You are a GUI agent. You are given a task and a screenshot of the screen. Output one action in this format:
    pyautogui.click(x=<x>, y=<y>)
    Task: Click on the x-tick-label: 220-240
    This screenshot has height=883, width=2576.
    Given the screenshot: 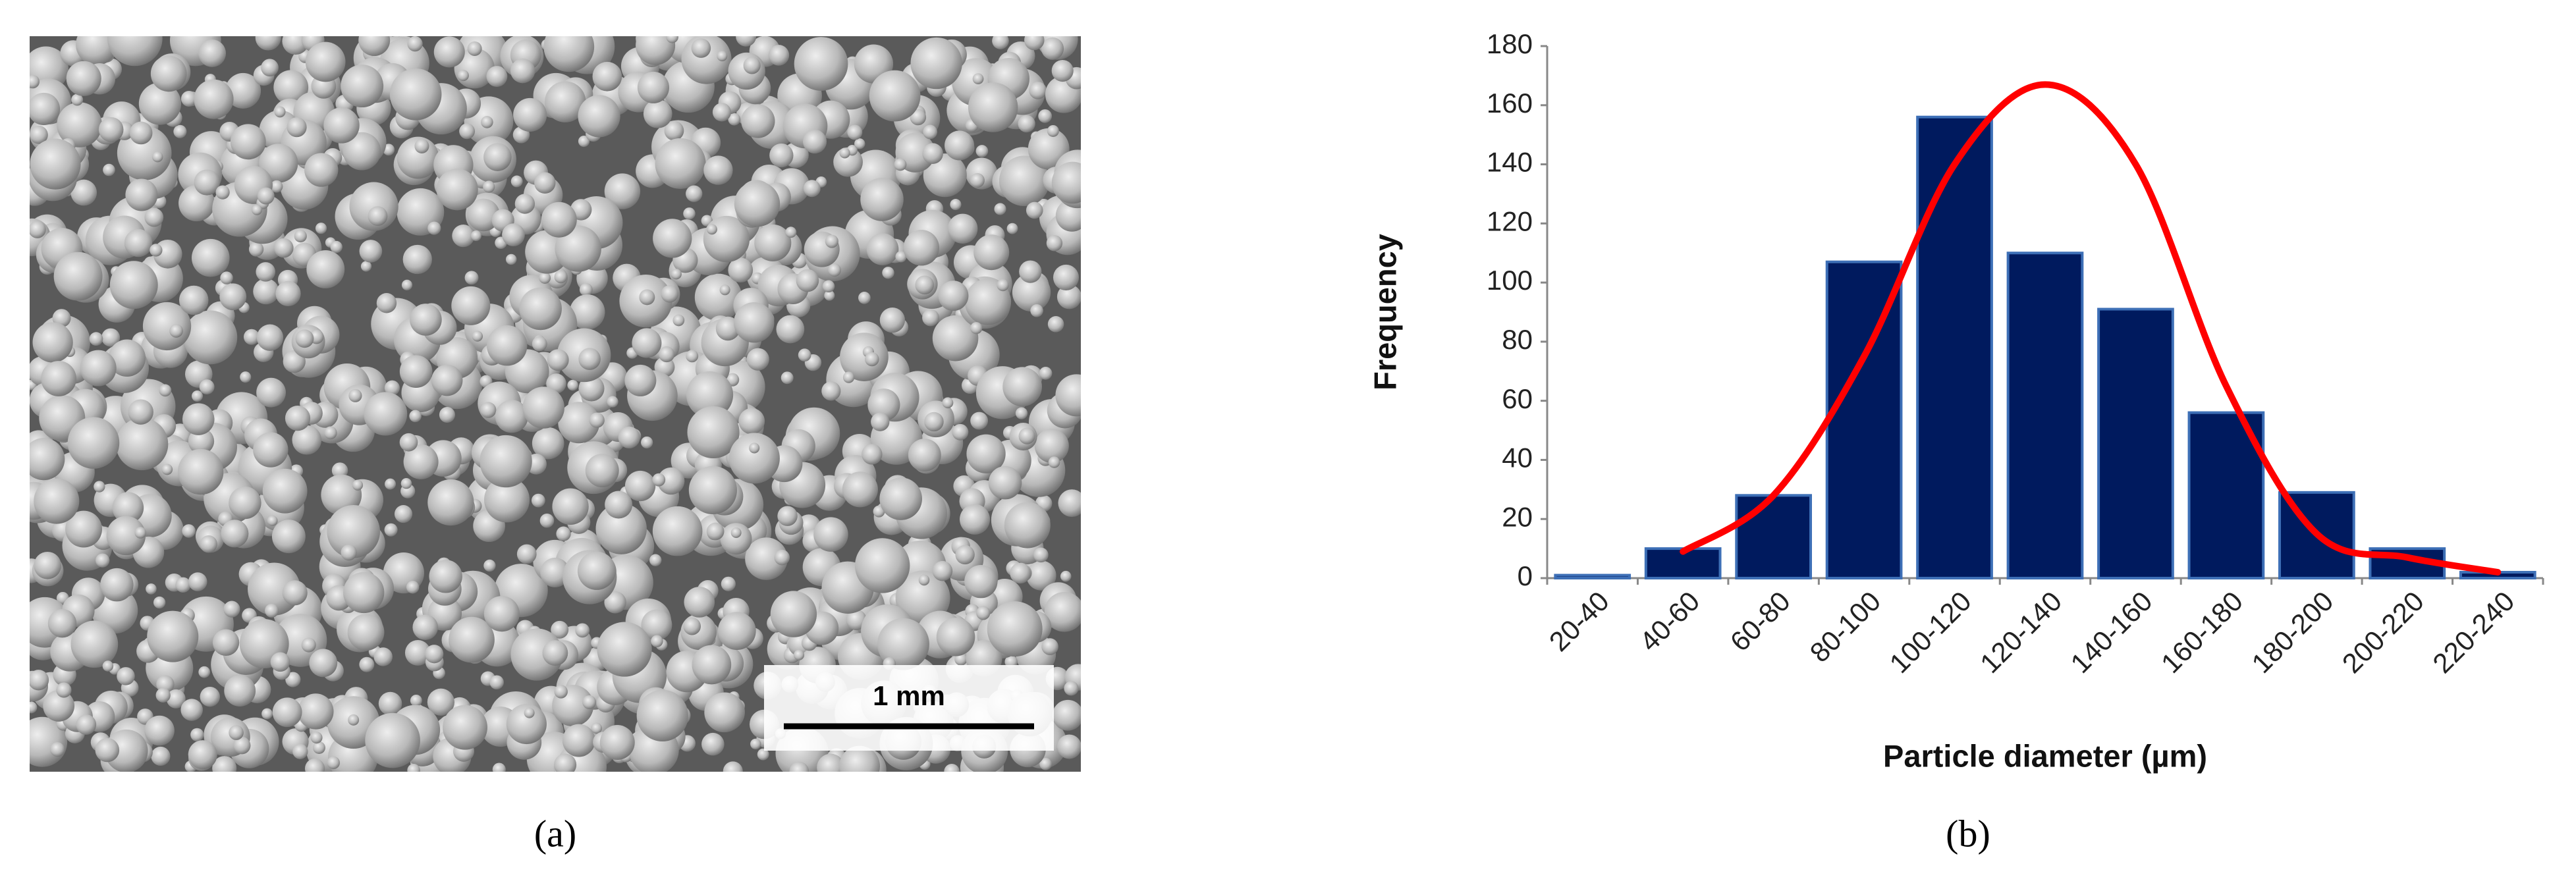 What is the action you would take?
    pyautogui.click(x=2473, y=632)
    